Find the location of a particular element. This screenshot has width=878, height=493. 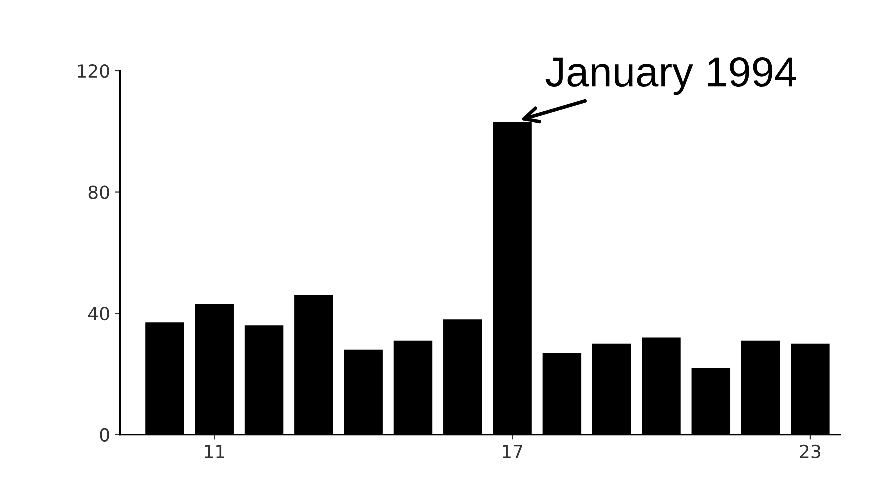

x-tick-label: 17 is located at coordinates (512, 451).